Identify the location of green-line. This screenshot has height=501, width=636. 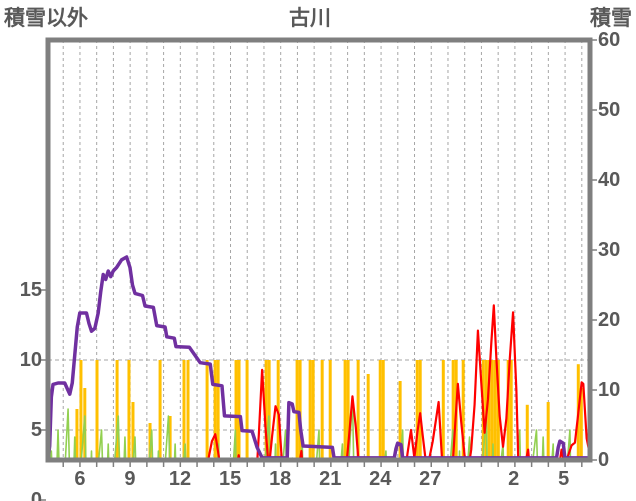
(311, 428).